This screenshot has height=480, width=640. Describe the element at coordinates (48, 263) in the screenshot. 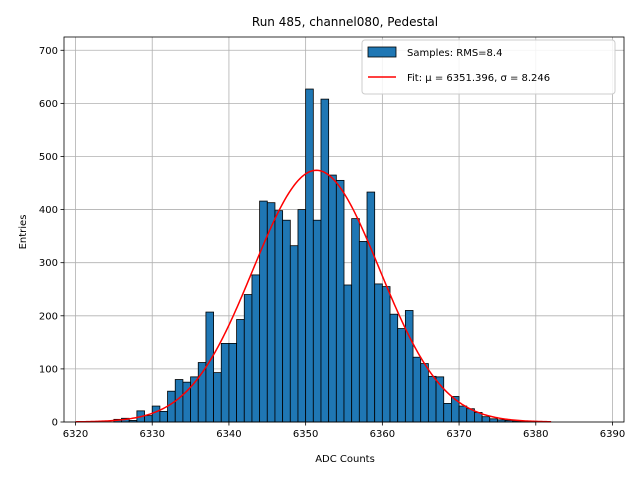

I see `y-tick-label: 300` at that location.